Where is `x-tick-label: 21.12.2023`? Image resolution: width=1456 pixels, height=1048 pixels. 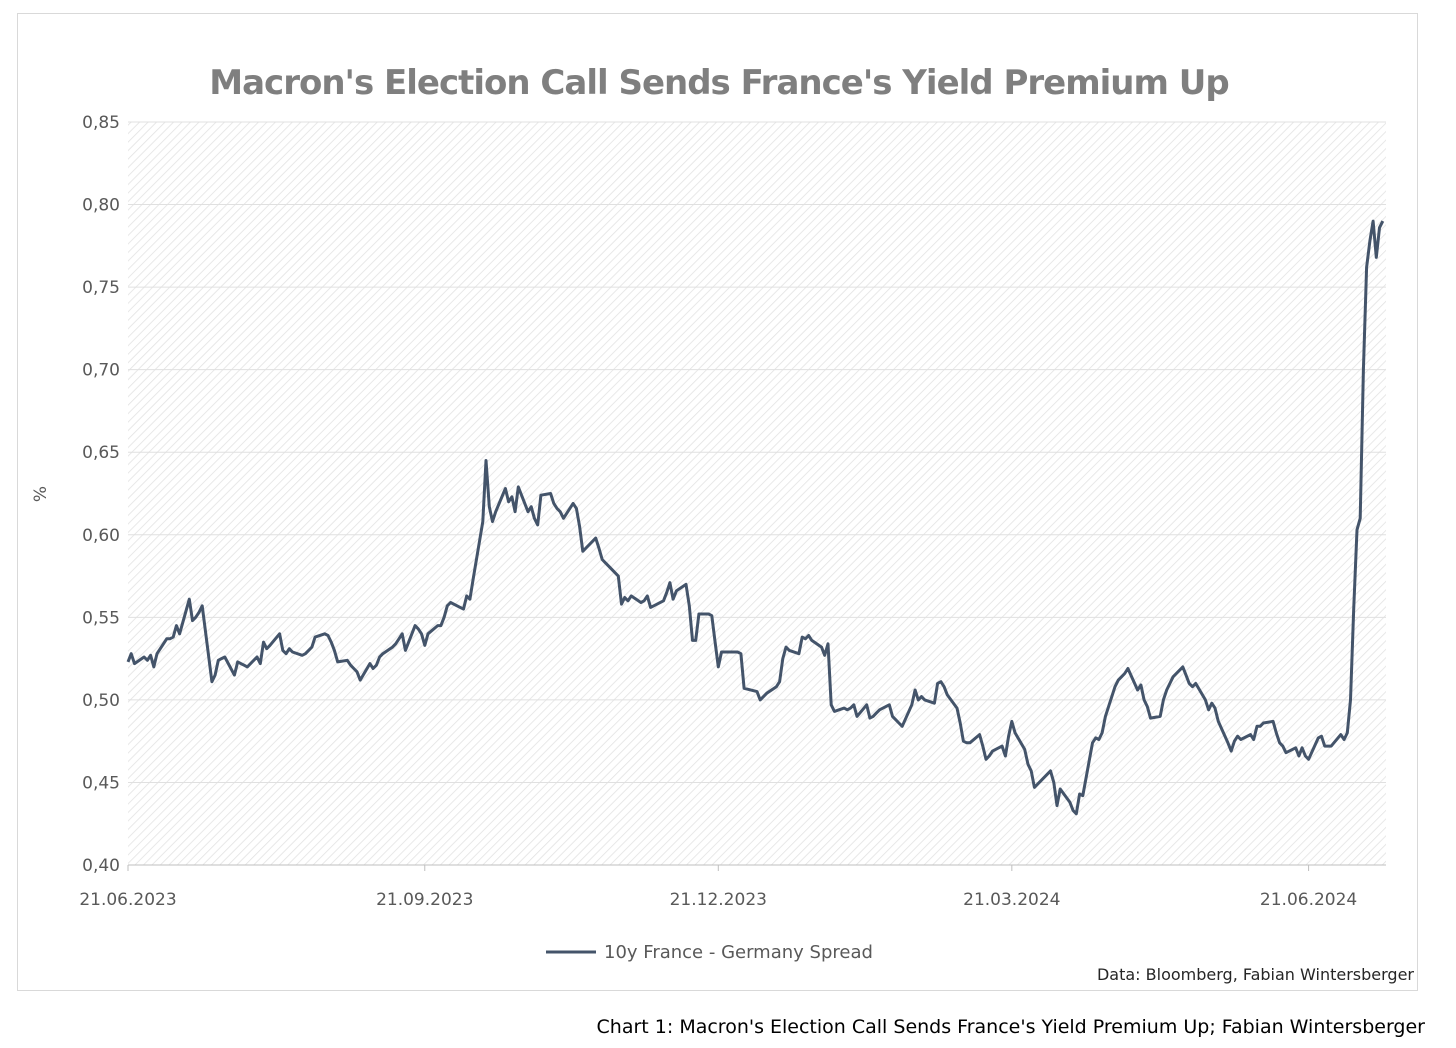
x-tick-label: 21.12.2023 is located at coordinates (718, 900).